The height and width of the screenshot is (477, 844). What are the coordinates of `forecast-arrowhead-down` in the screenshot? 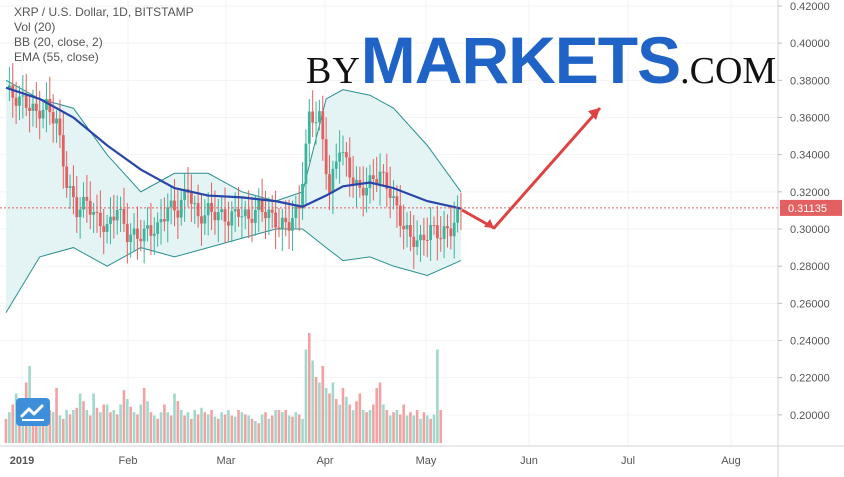 It's located at (489, 223).